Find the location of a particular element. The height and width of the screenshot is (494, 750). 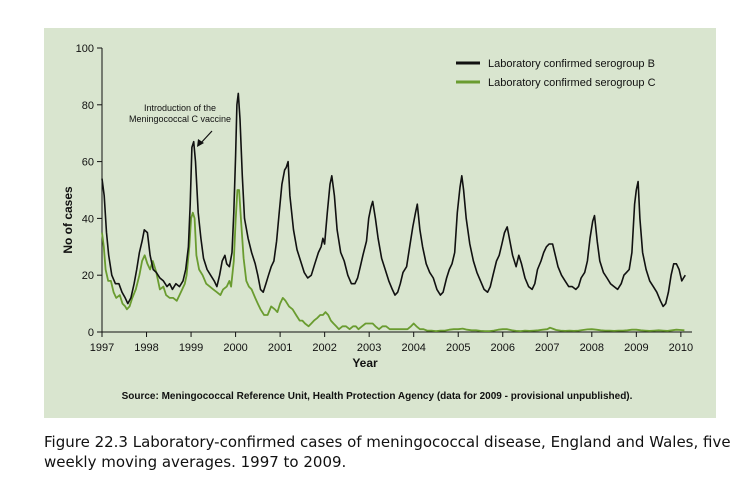

x-tick-label: 1998 is located at coordinates (146, 348).